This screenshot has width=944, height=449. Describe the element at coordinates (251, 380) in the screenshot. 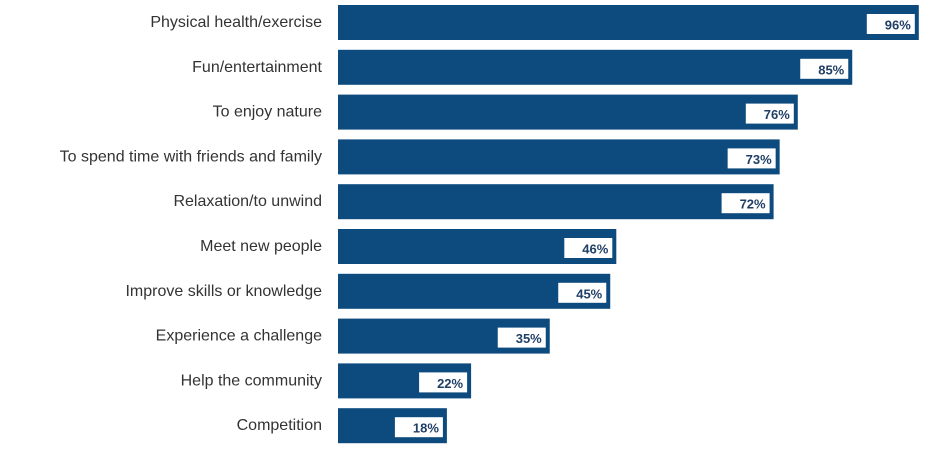

I see `category-label: Help the community` at that location.